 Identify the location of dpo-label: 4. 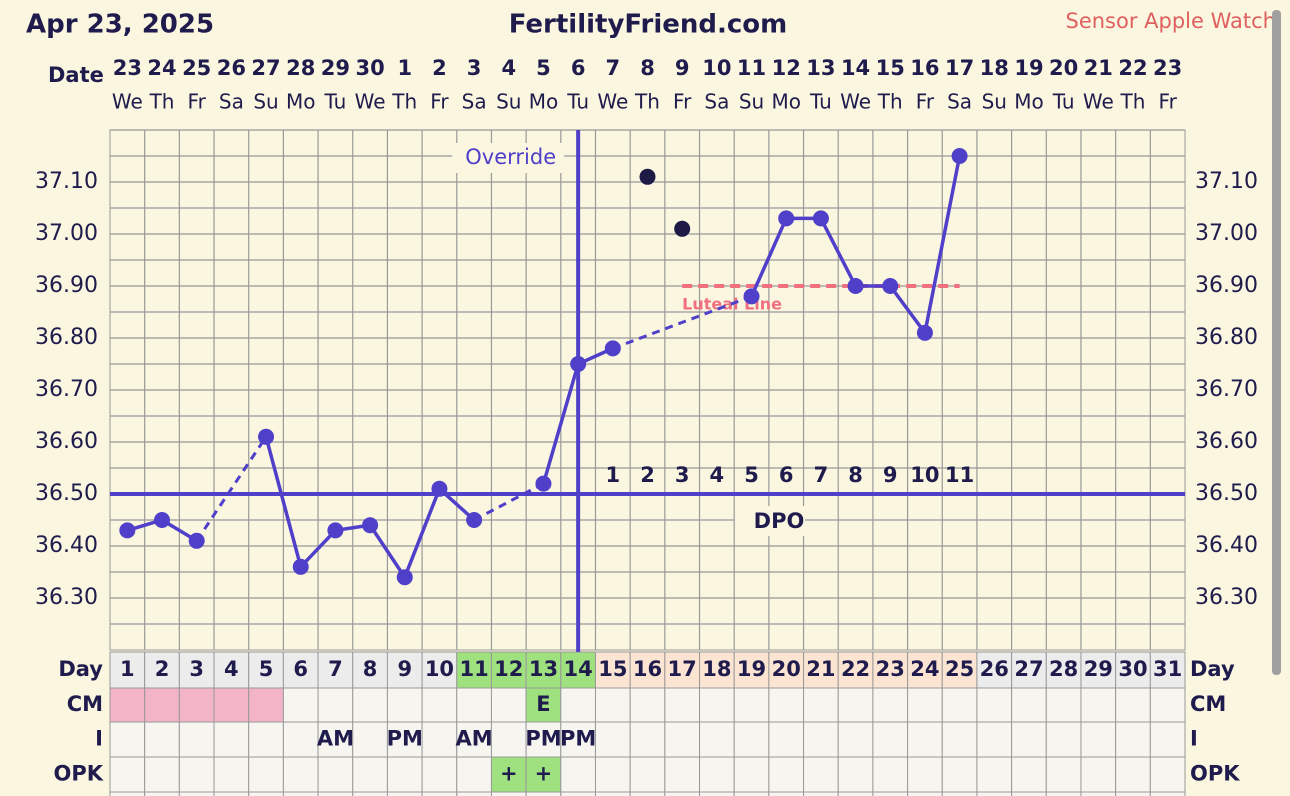
(717, 475).